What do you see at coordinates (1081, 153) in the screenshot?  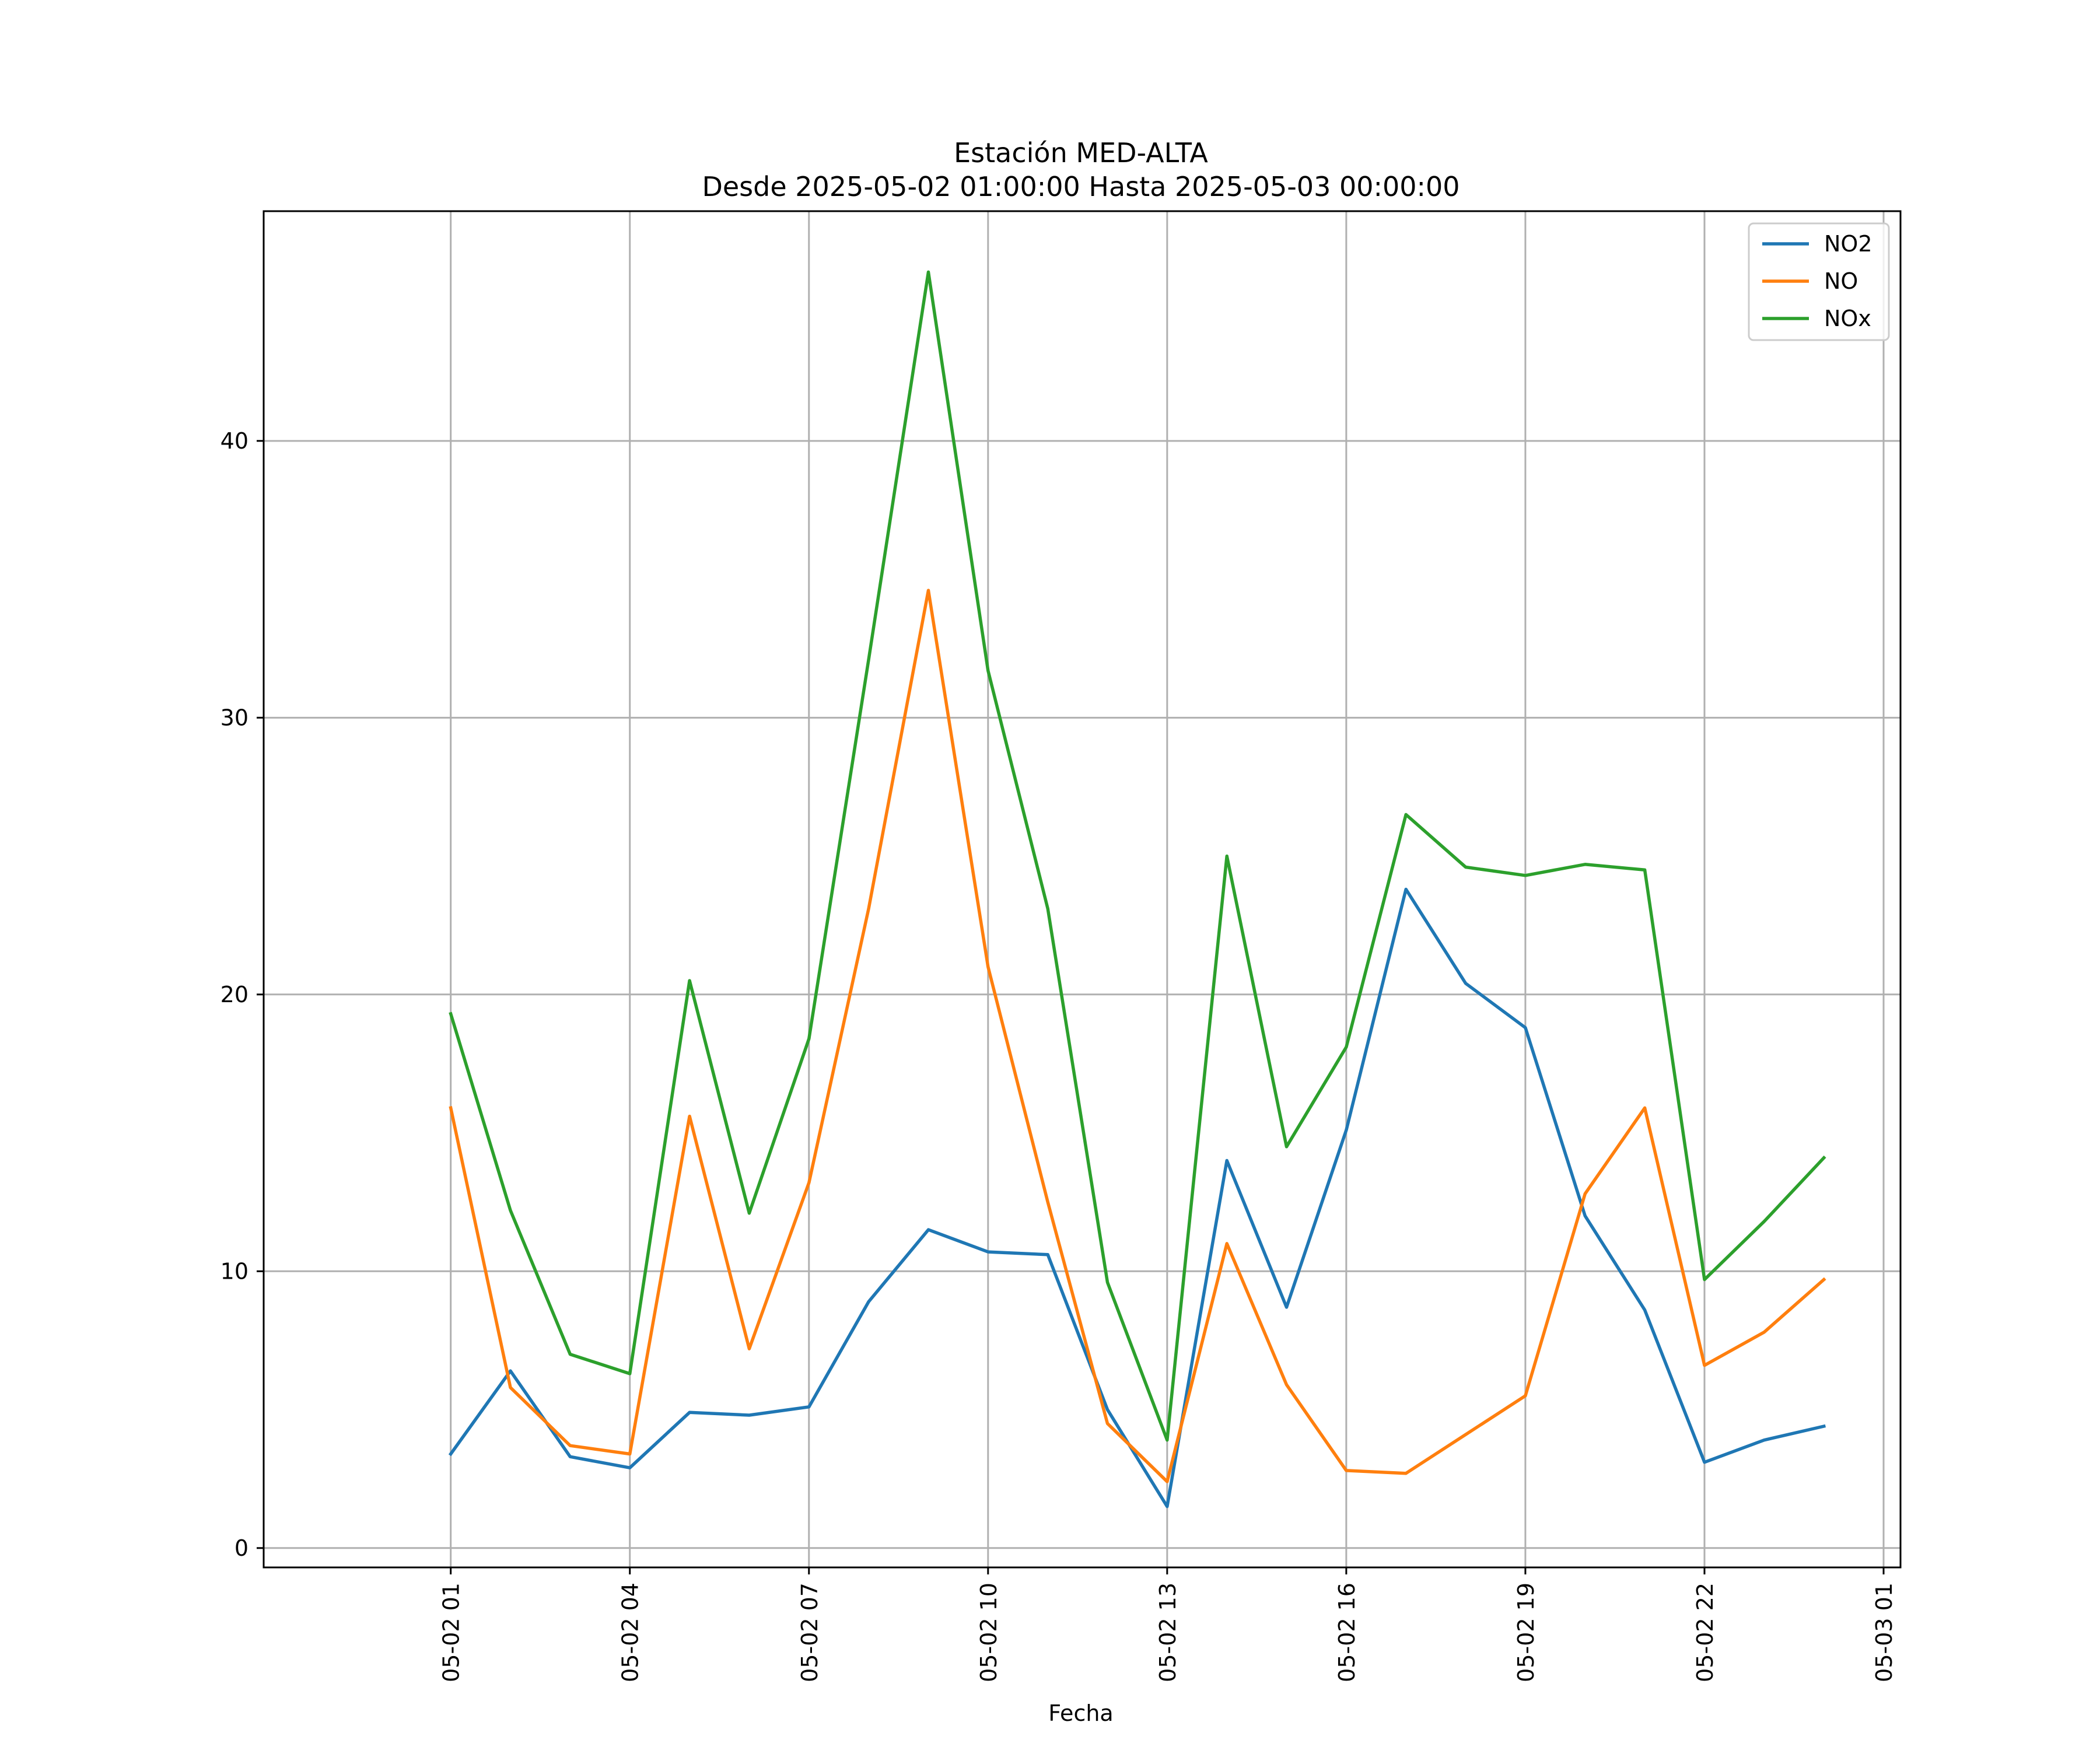 I see `chart-title: Estación MED-ALTA` at bounding box center [1081, 153].